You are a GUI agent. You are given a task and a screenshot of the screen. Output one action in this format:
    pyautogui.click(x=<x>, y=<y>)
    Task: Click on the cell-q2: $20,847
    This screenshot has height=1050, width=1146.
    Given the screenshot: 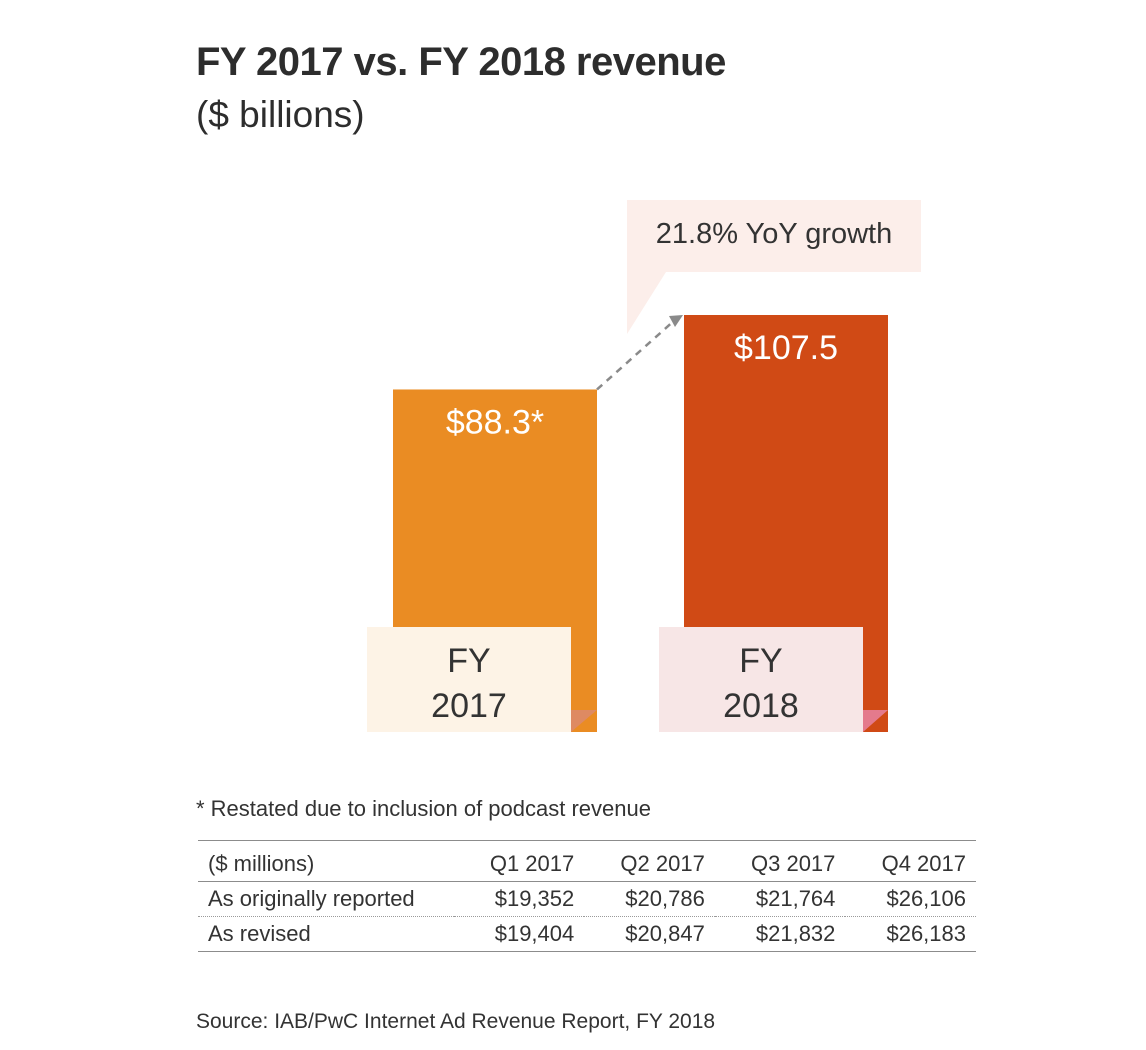 What is the action you would take?
    pyautogui.click(x=665, y=933)
    